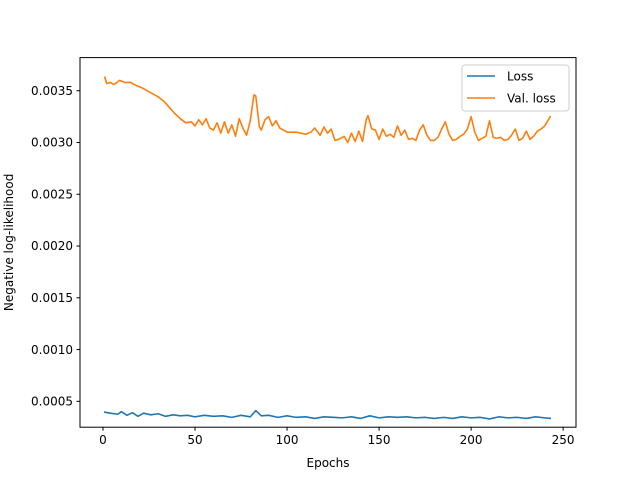 This screenshot has width=640, height=480. Describe the element at coordinates (52, 246) in the screenshot. I see `y-tick-label: 0.0020` at that location.